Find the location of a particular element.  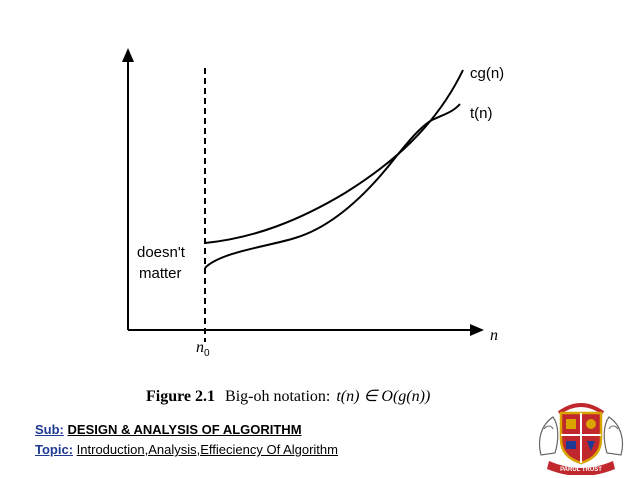

subject-line: Sub: DESIGN & ANALYSIS OF ALGORITHM is located at coordinates (168, 429).